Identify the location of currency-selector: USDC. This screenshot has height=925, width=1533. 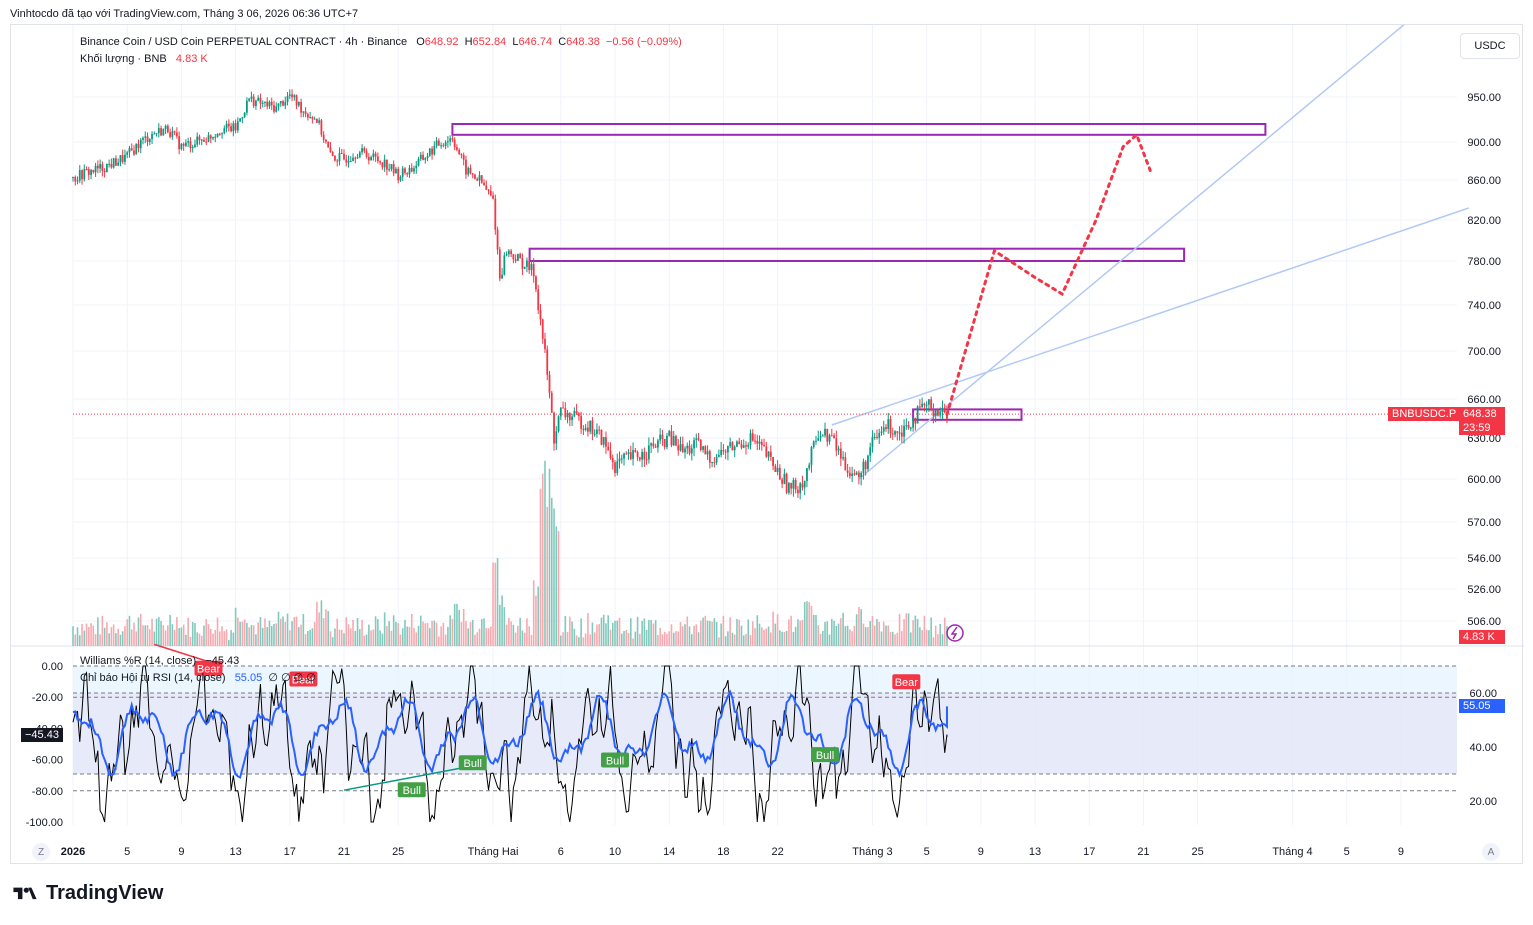
(1490, 46).